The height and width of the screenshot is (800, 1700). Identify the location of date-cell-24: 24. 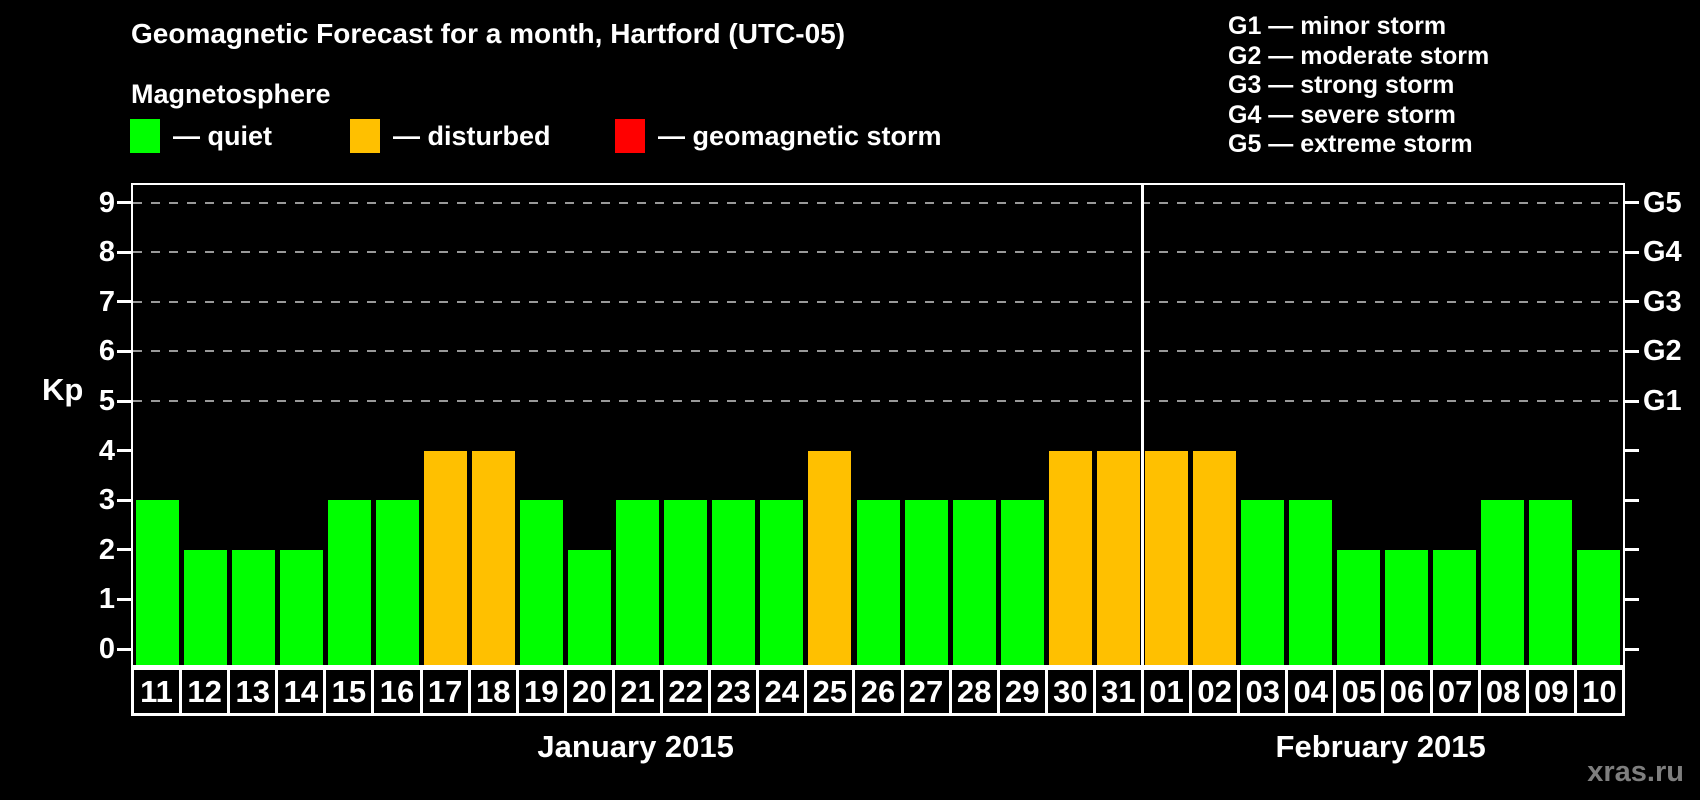
(782, 691).